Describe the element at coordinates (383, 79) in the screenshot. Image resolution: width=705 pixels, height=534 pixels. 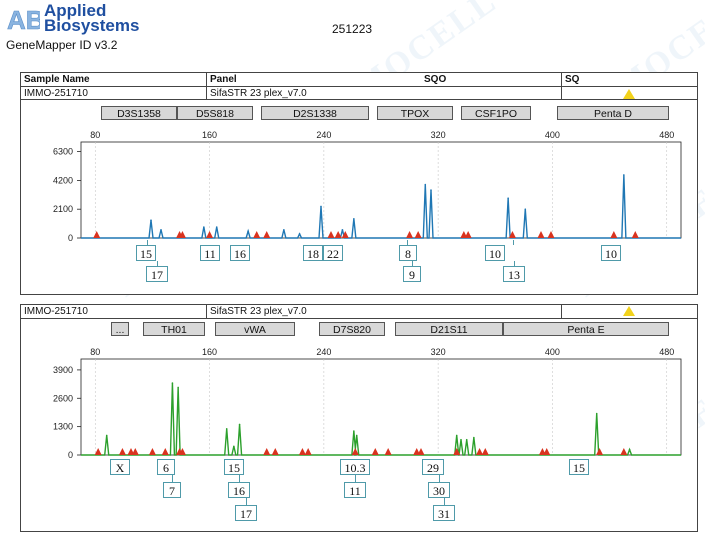
I see `panel-header: Panel` at that location.